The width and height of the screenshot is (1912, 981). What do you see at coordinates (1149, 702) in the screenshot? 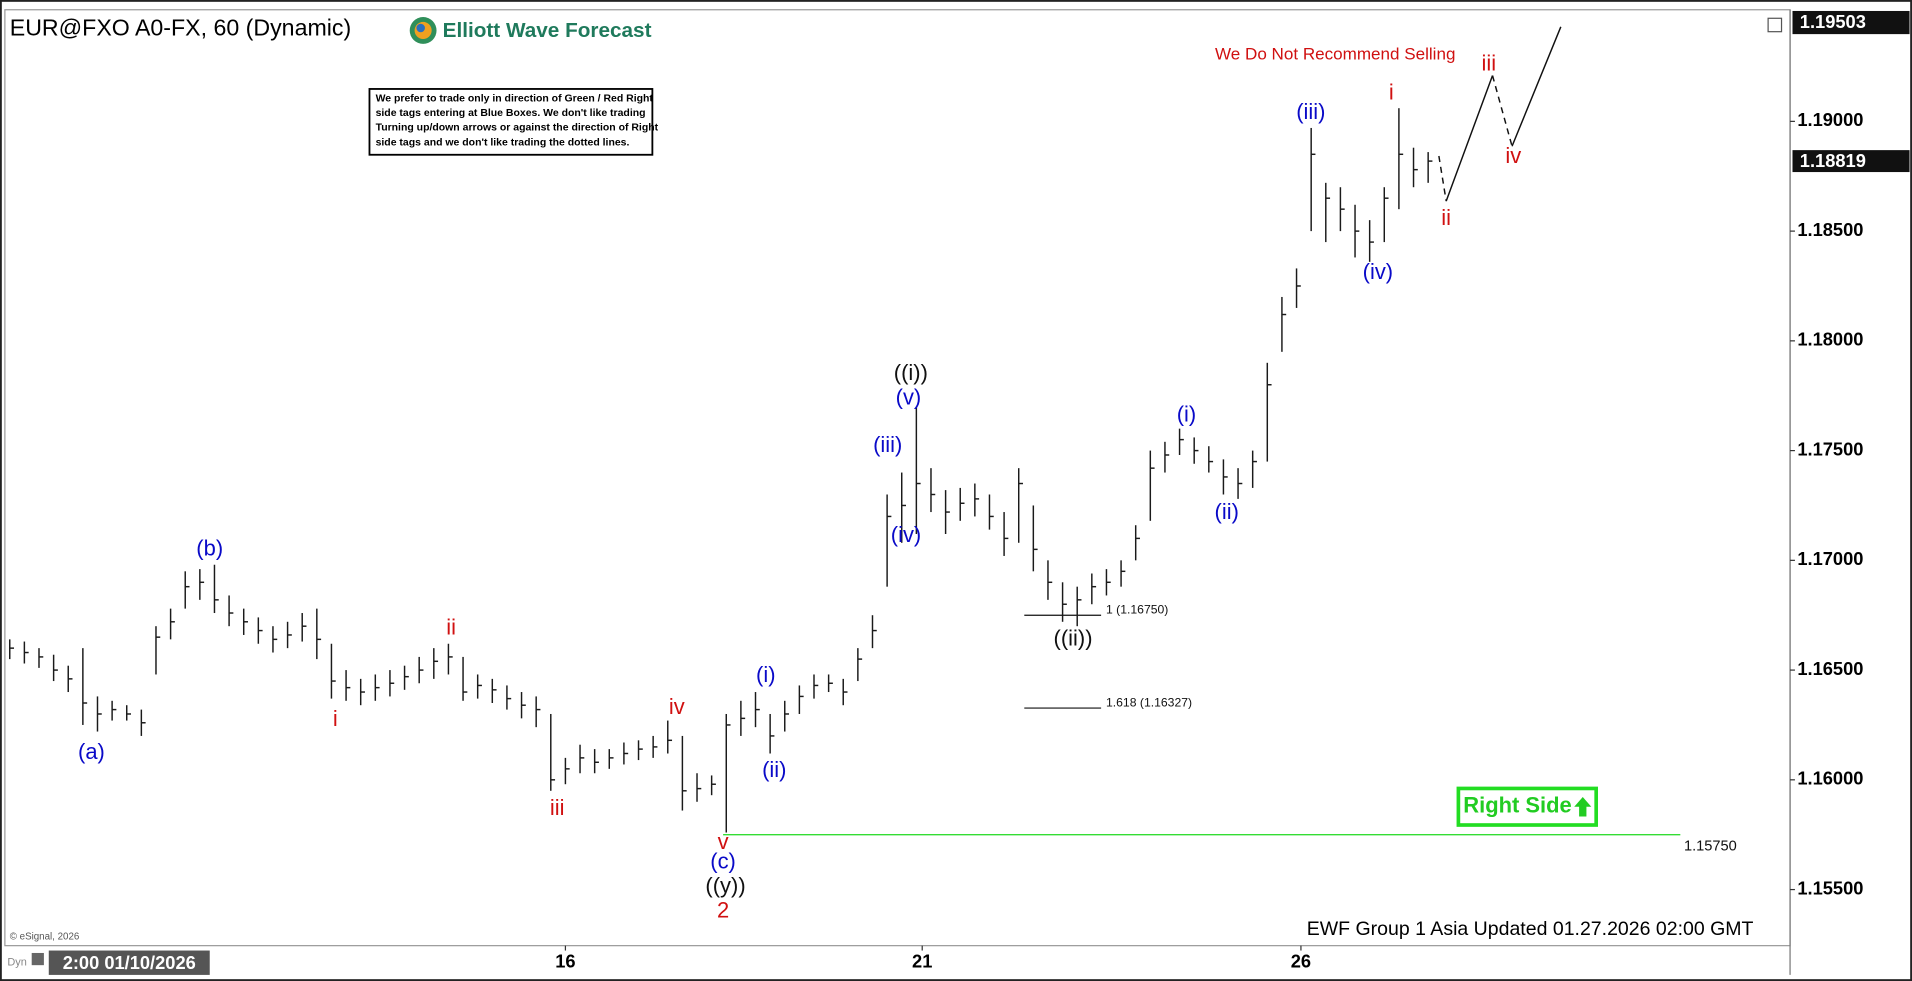
I see `fib-label: 1.618 (1.16327)` at bounding box center [1149, 702].